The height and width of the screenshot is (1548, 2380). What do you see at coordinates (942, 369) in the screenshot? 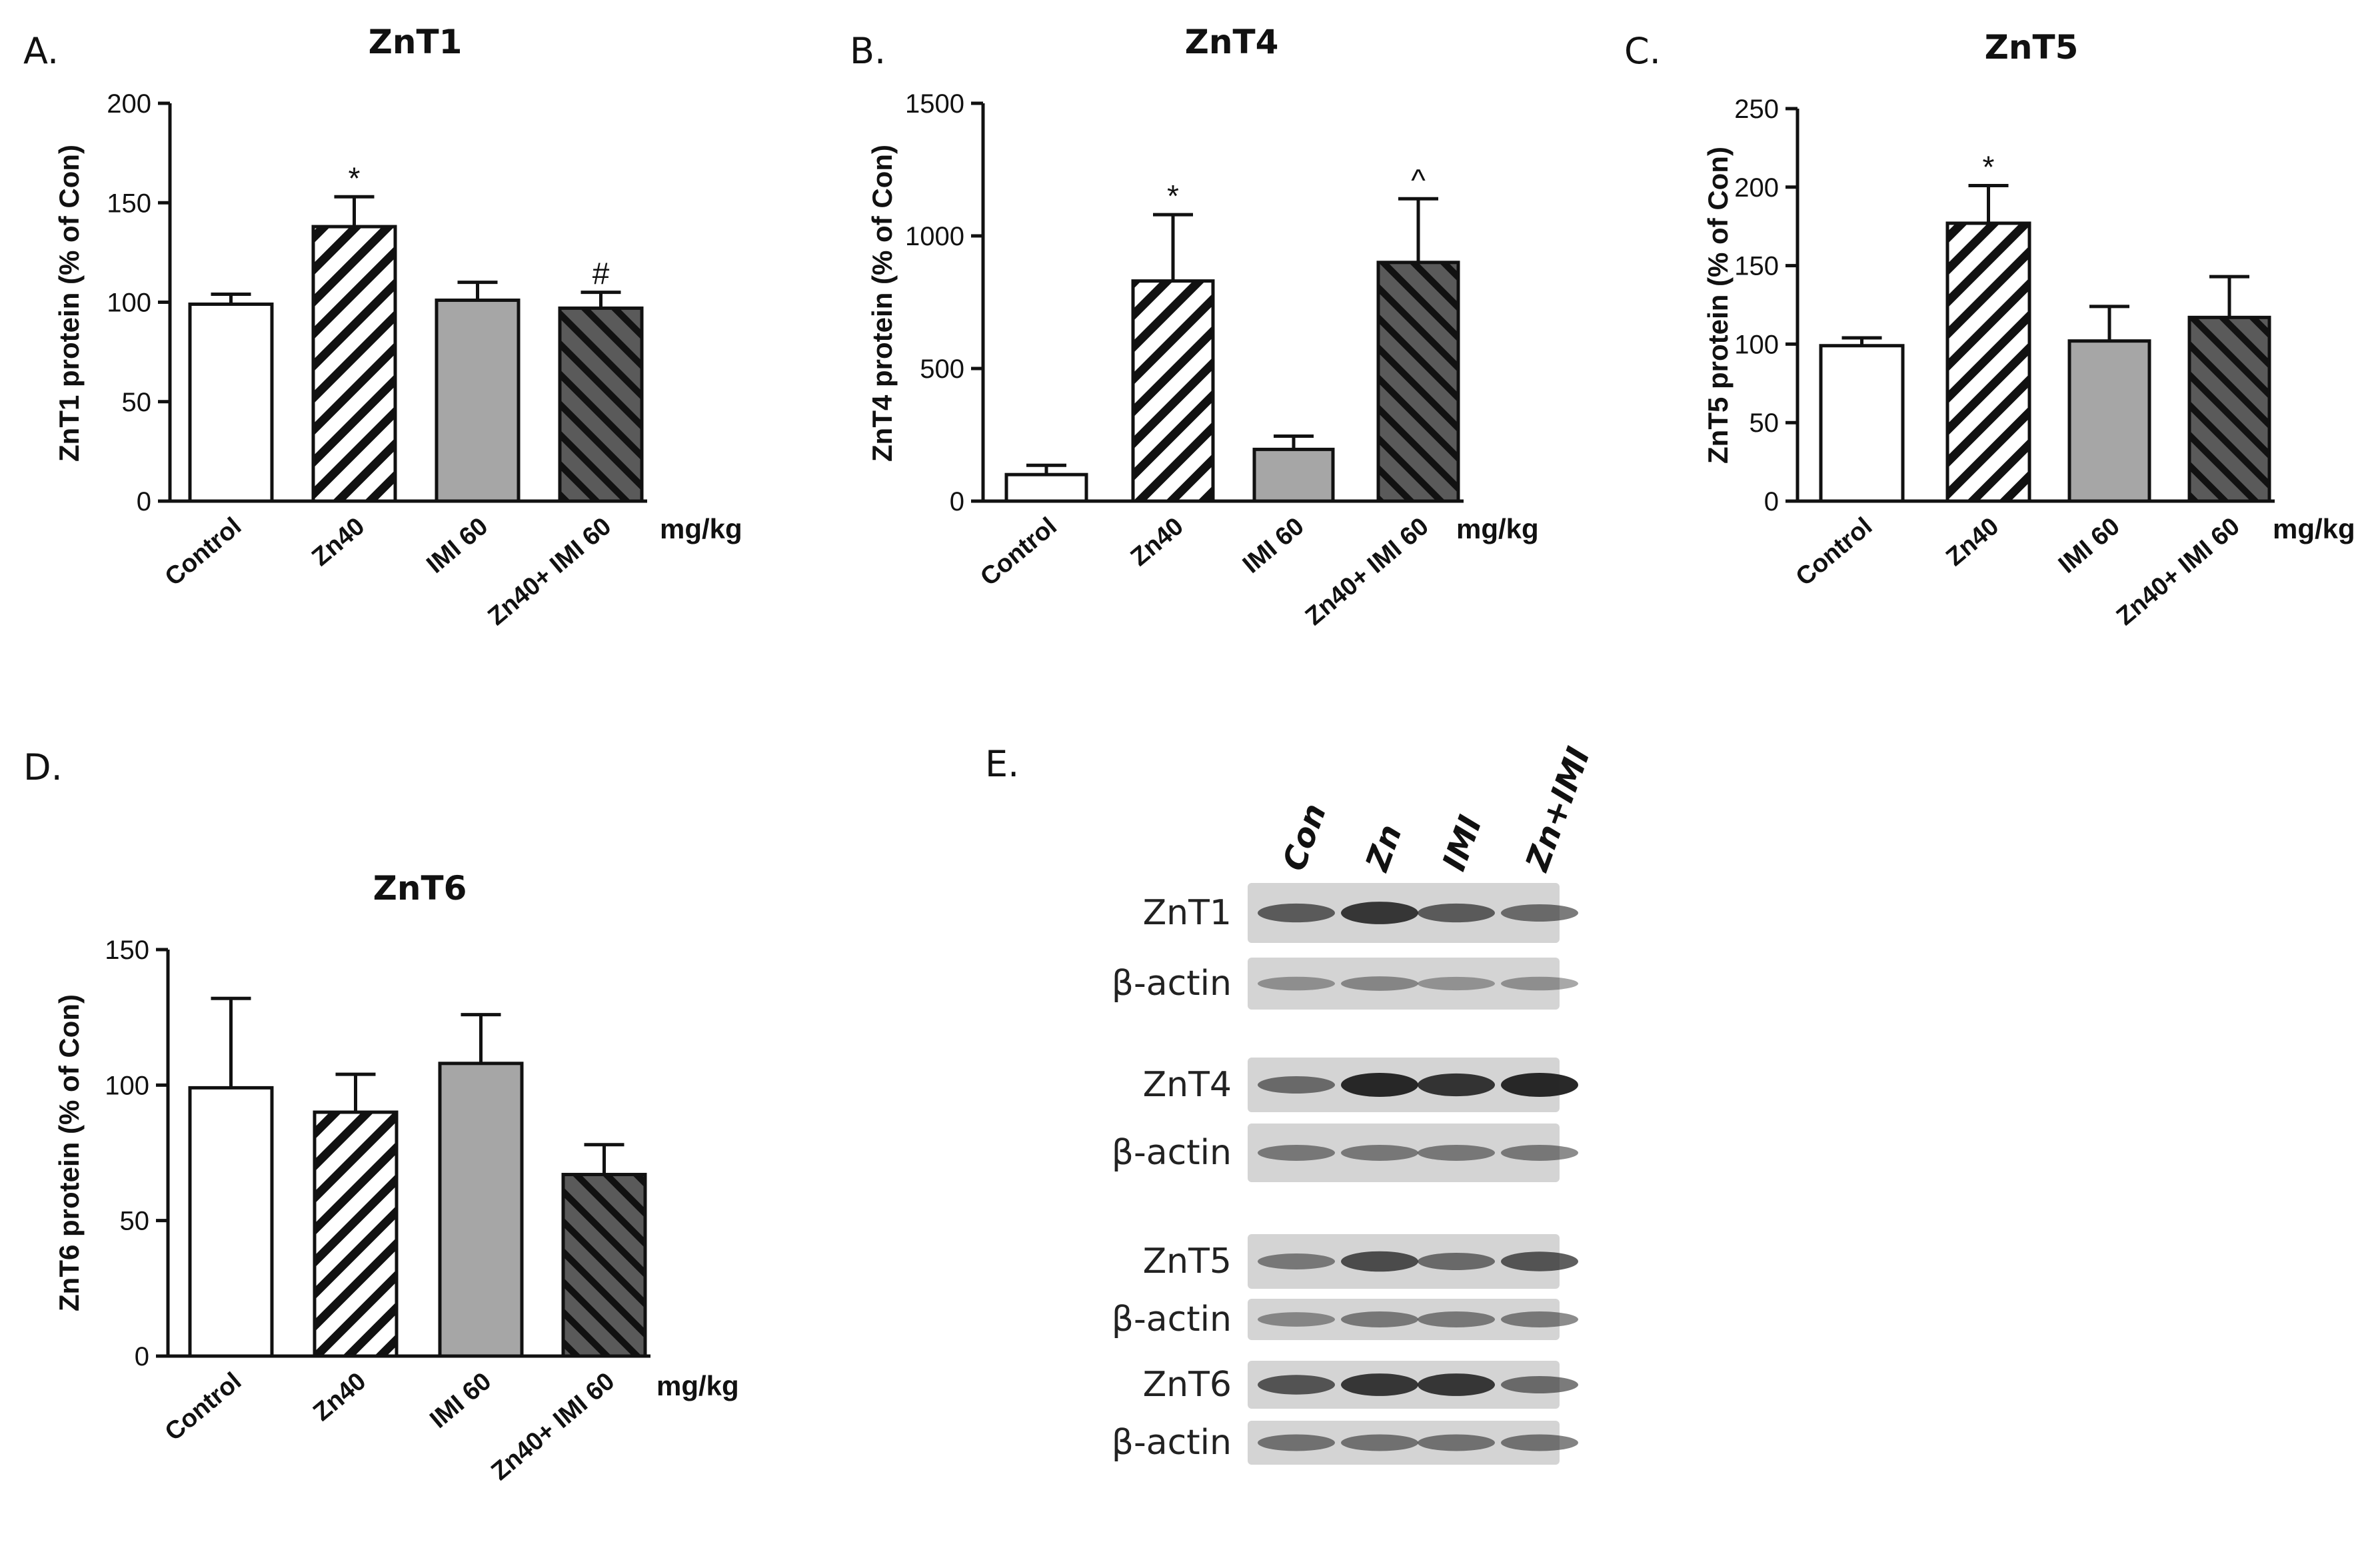
I see `y-tick-label: 500` at bounding box center [942, 369].